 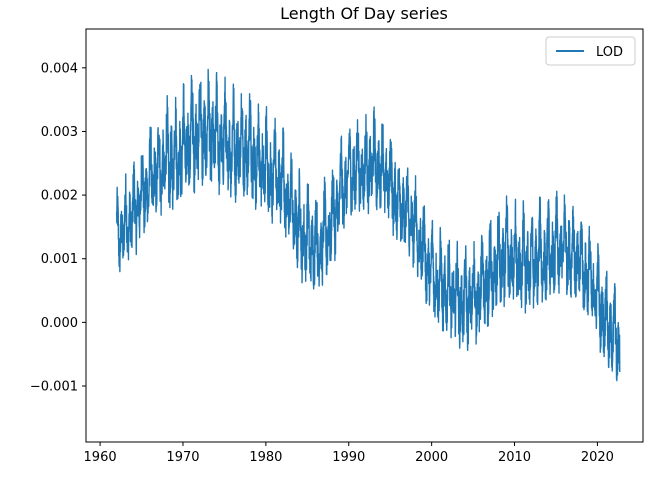 What do you see at coordinates (265, 457) in the screenshot?
I see `x-tick-label: 1980` at bounding box center [265, 457].